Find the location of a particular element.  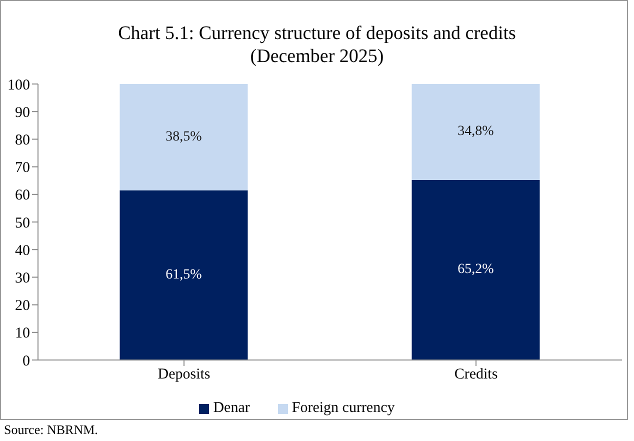

y-tick-label: 100 is located at coordinates (19, 85).